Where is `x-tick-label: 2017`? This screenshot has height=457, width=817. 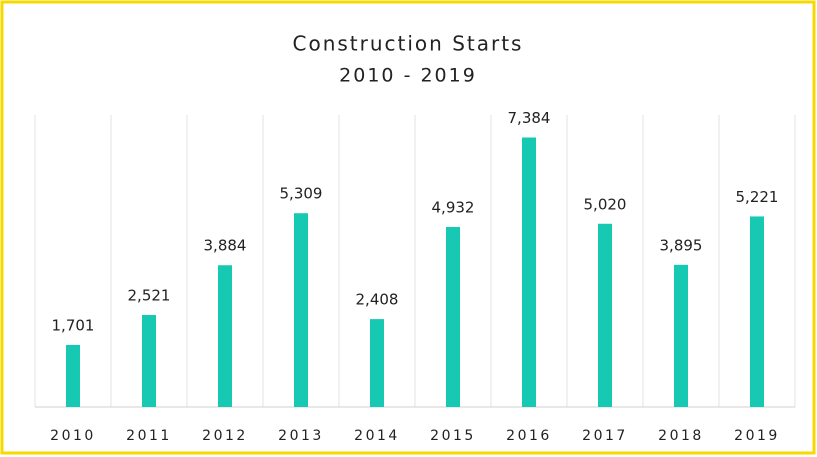 x-tick-label: 2017 is located at coordinates (605, 436).